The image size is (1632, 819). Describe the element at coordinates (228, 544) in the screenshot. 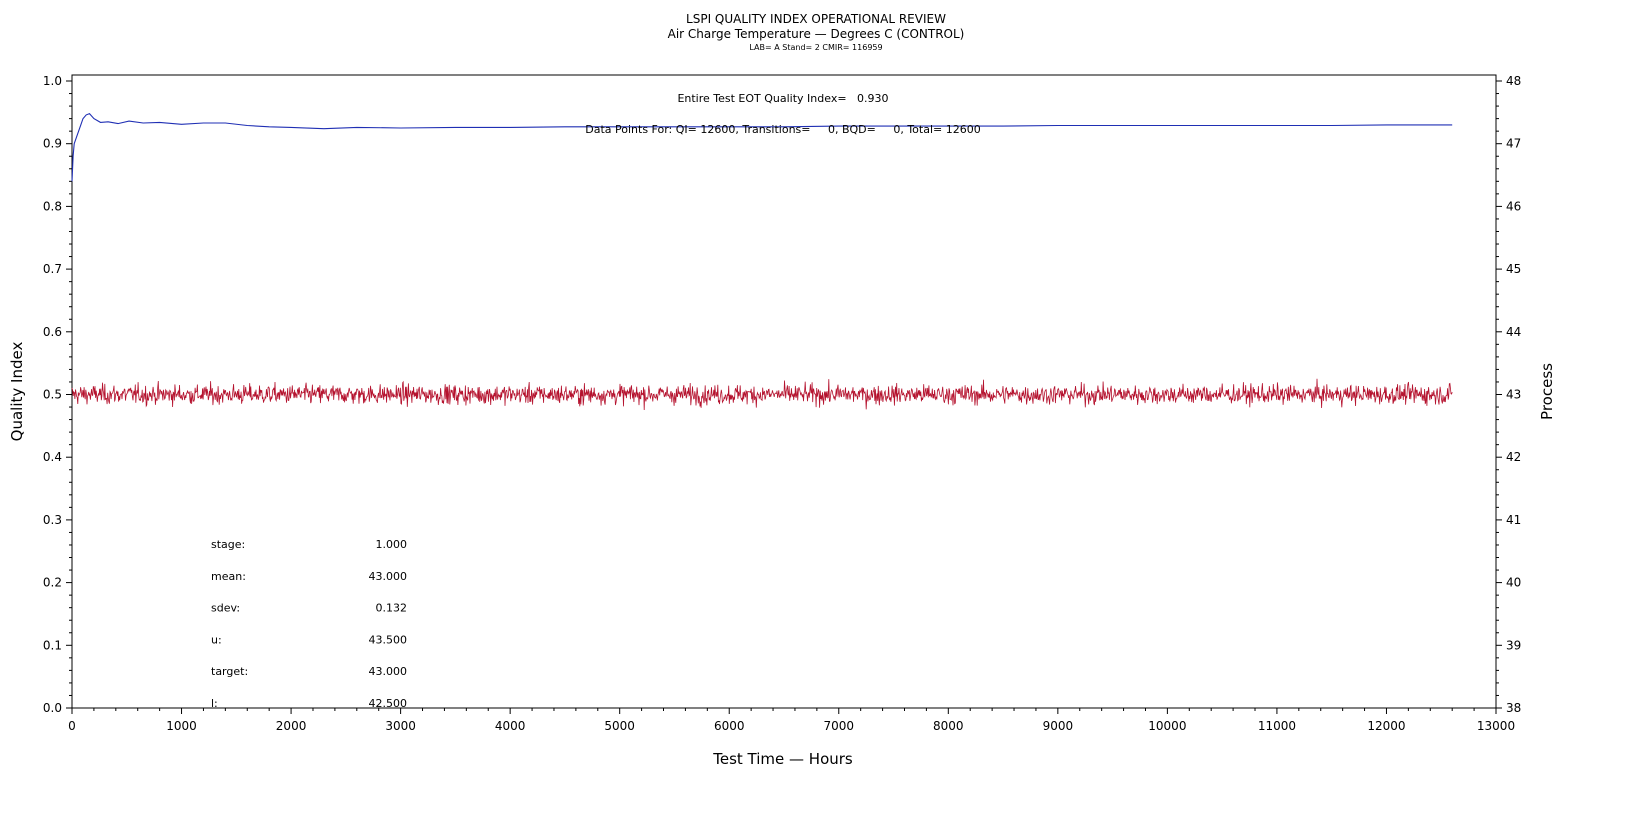

I see `stat-label: stage:` at that location.